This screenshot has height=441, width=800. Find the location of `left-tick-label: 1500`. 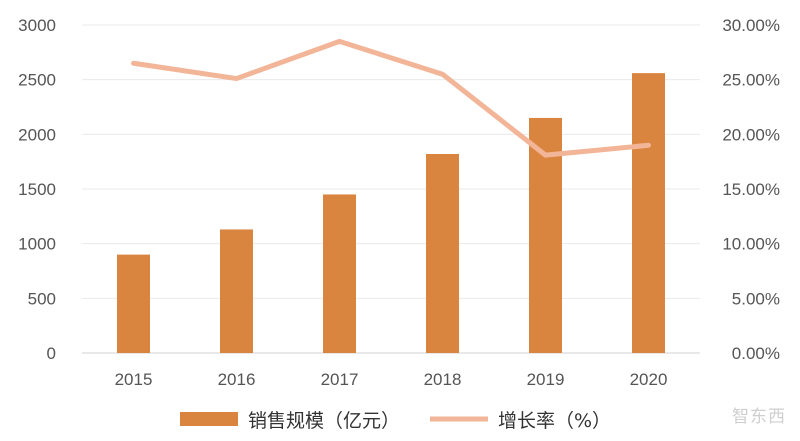

left-tick-label: 1500 is located at coordinates (37, 189).